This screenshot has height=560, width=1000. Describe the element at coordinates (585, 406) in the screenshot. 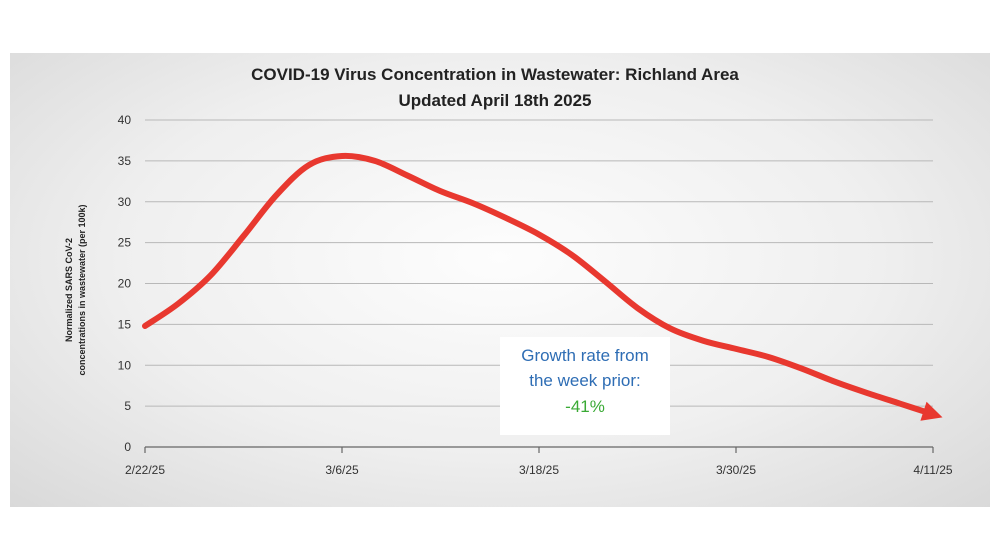

I see `annotation-value: -41%` at that location.